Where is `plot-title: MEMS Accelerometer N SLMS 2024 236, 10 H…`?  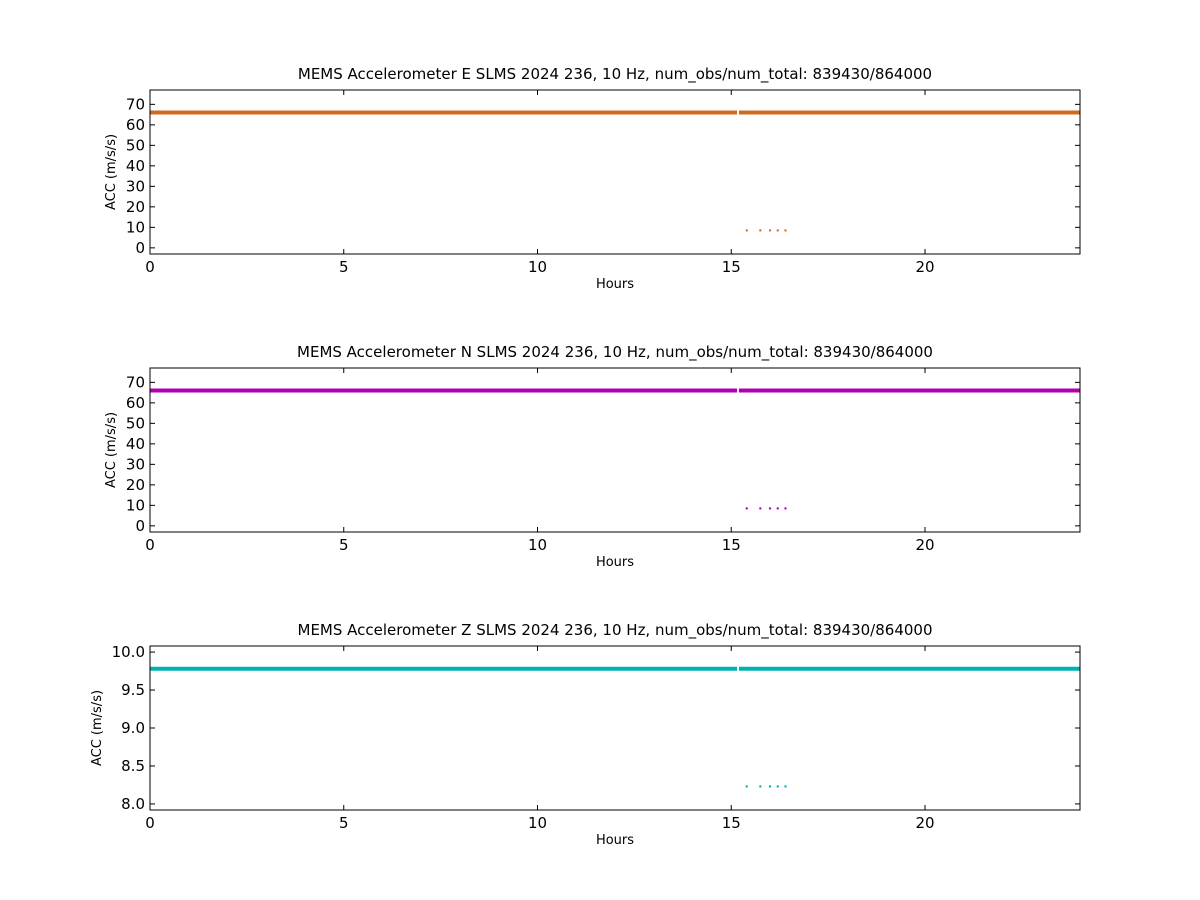
plot-title: MEMS Accelerometer N SLMS 2024 236, 10 H… is located at coordinates (615, 352).